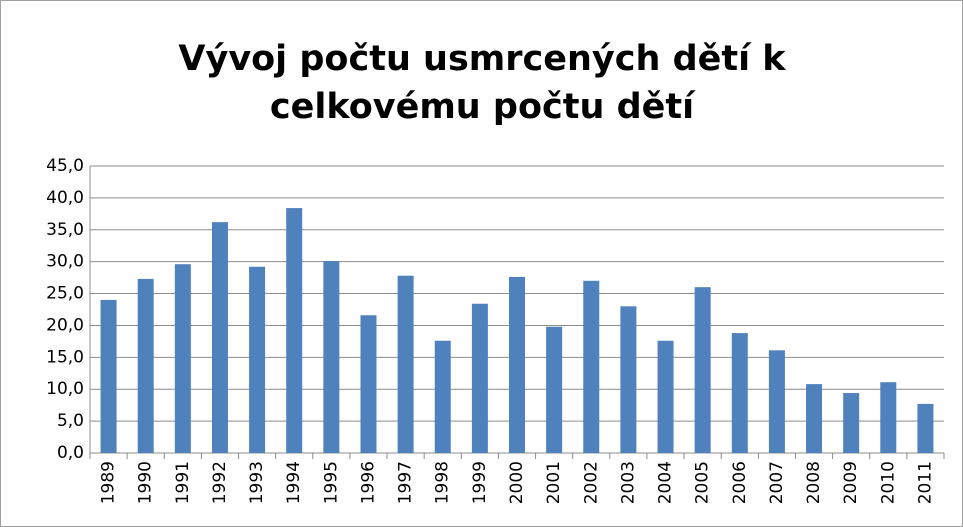 This screenshot has width=963, height=527. What do you see at coordinates (70, 421) in the screenshot?
I see `y-tick-label: 5,0` at bounding box center [70, 421].